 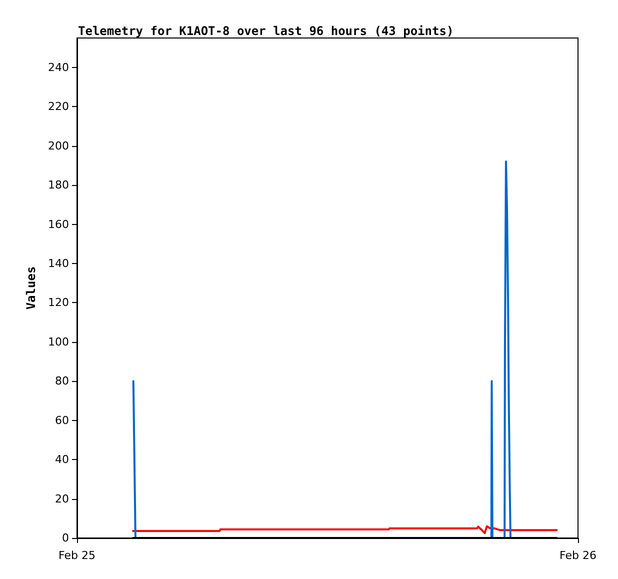 What do you see at coordinates (58, 341) in the screenshot?
I see `y-tick-label: 100` at bounding box center [58, 341].